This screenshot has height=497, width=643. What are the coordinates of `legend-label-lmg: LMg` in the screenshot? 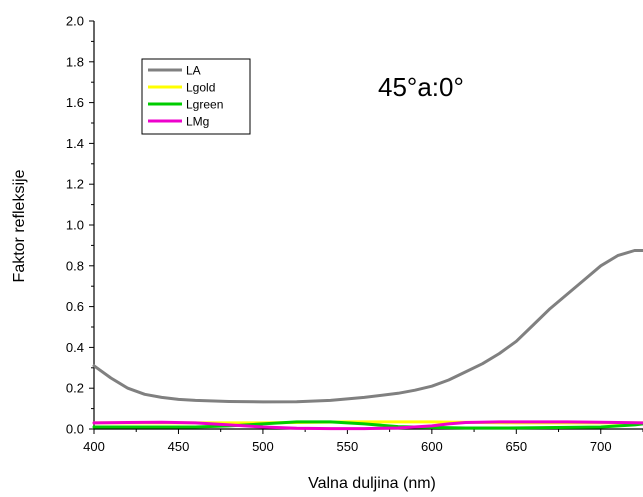 It's located at (197, 122).